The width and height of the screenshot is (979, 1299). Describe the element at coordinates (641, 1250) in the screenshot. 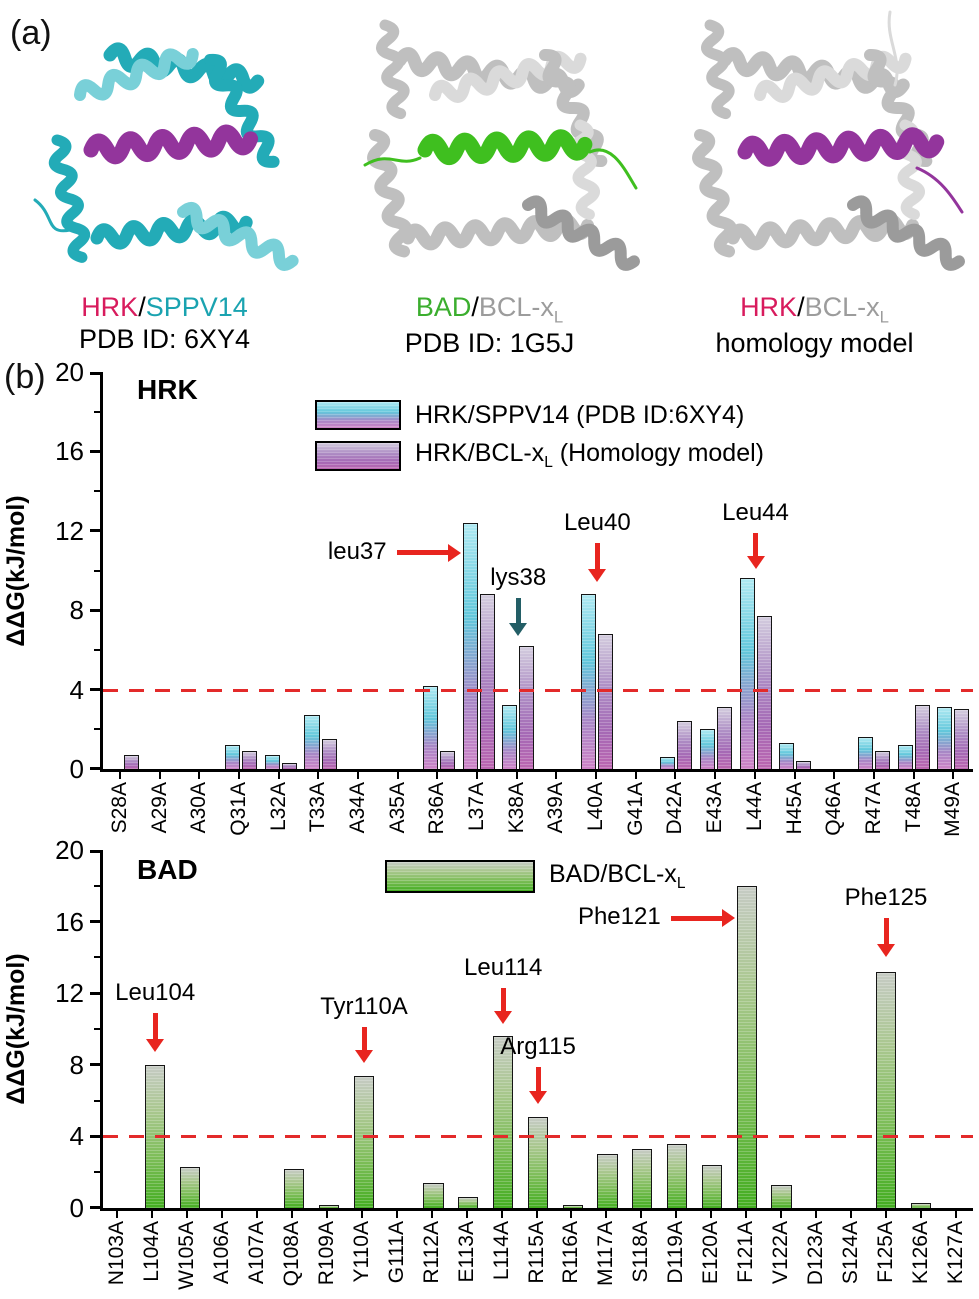

I see `x-cell-S118A: S118A` at that location.